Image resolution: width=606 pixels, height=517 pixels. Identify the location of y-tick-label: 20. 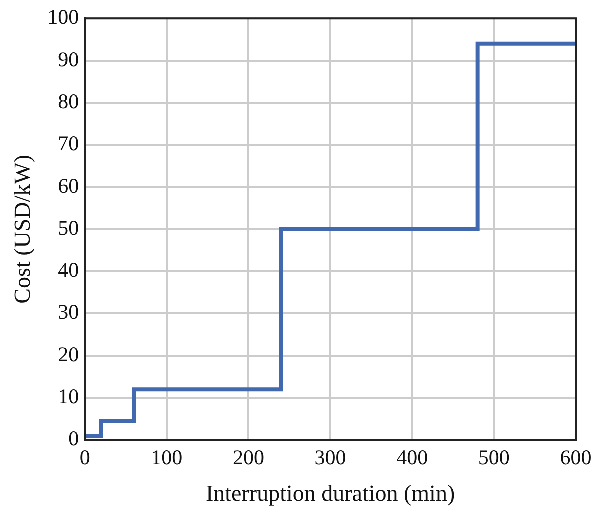
(69, 354).